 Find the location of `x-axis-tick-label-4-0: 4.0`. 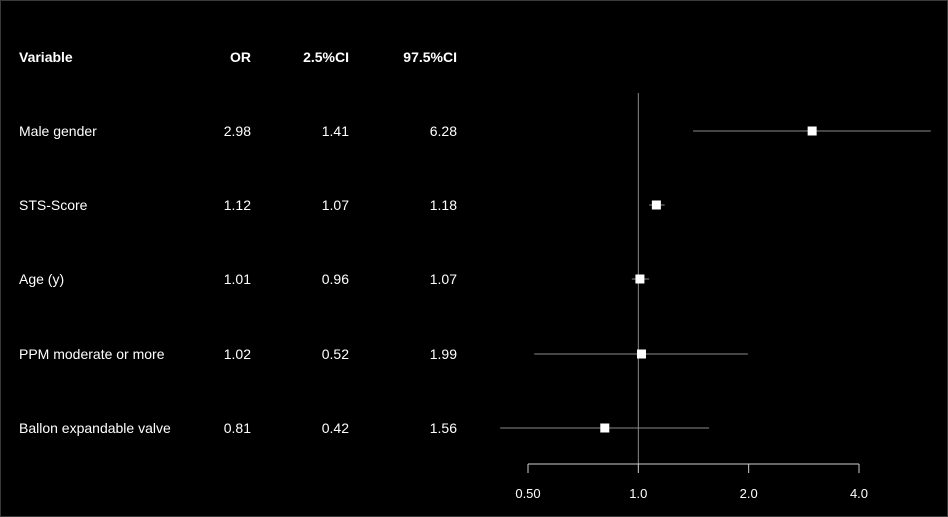

x-axis-tick-label-4-0: 4.0 is located at coordinates (859, 493).